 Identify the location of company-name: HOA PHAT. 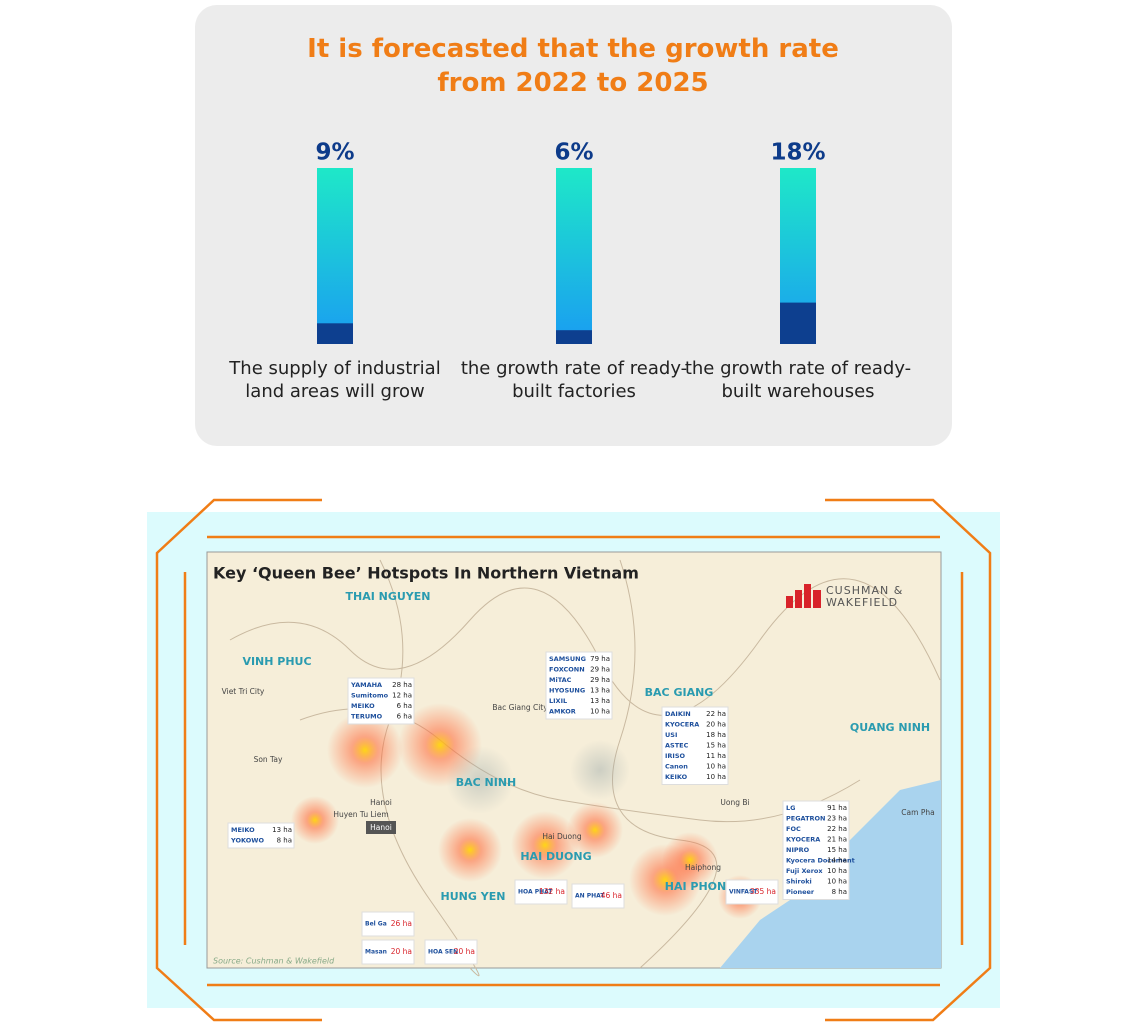
(535, 892).